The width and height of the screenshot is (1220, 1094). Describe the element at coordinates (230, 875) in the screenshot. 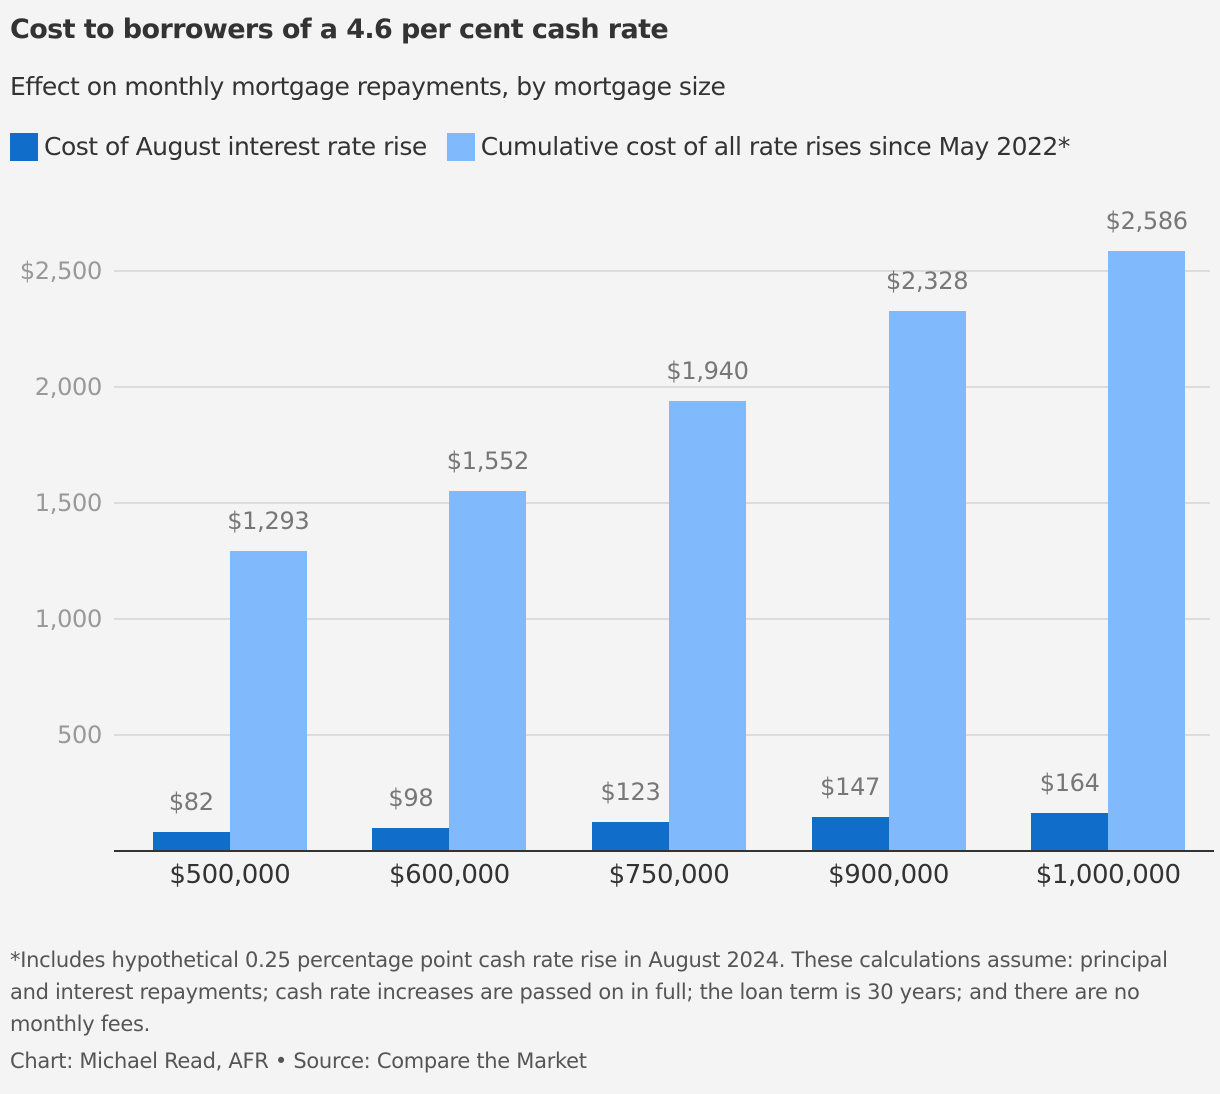

I see `x-tick-label: $500,000` at that location.